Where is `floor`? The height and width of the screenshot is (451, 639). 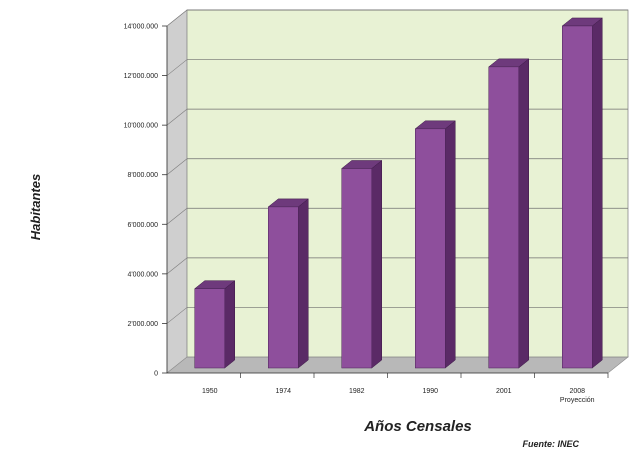
floor is located at coordinates (397, 365).